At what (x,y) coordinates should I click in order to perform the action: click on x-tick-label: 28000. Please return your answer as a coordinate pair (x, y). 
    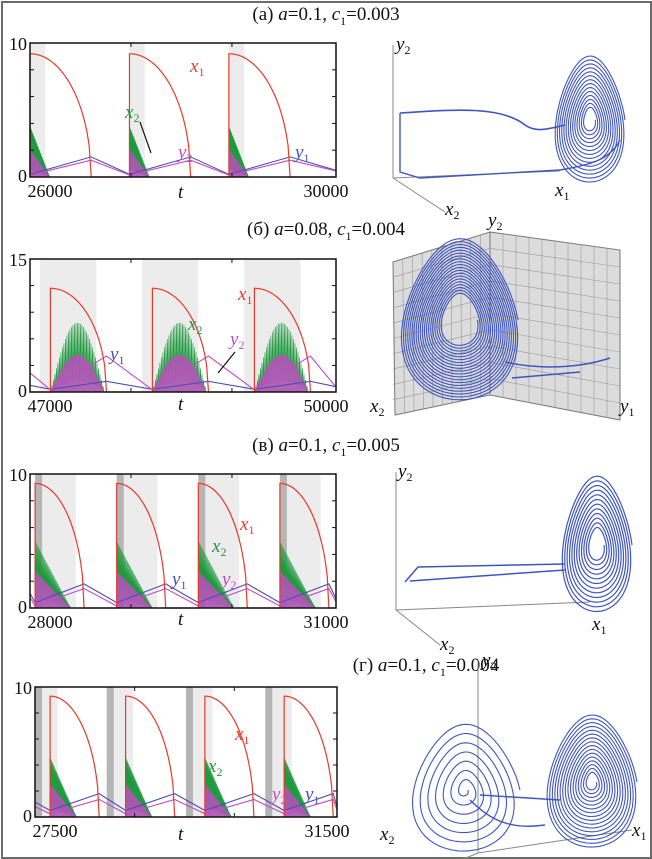
    Looking at the image, I should click on (50, 622).